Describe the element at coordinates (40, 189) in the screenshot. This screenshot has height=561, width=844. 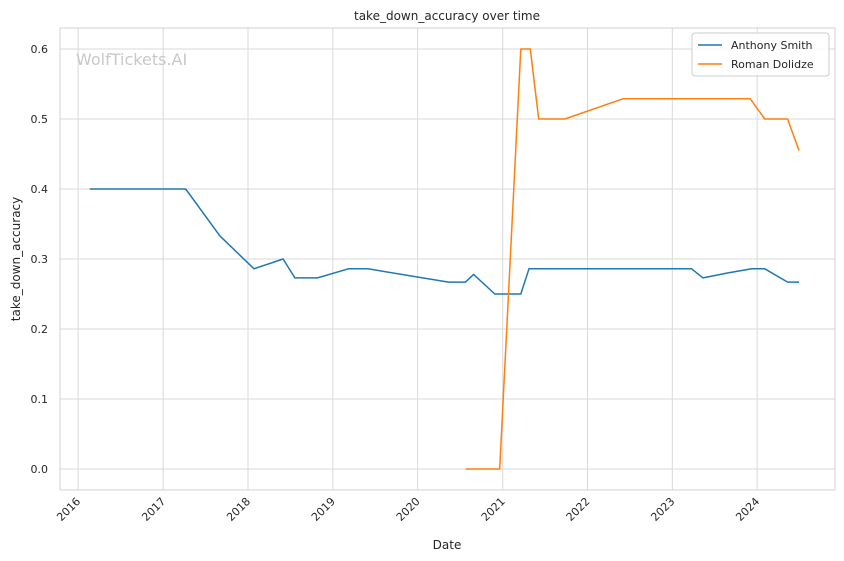
I see `y-tick-label: 0.4` at that location.